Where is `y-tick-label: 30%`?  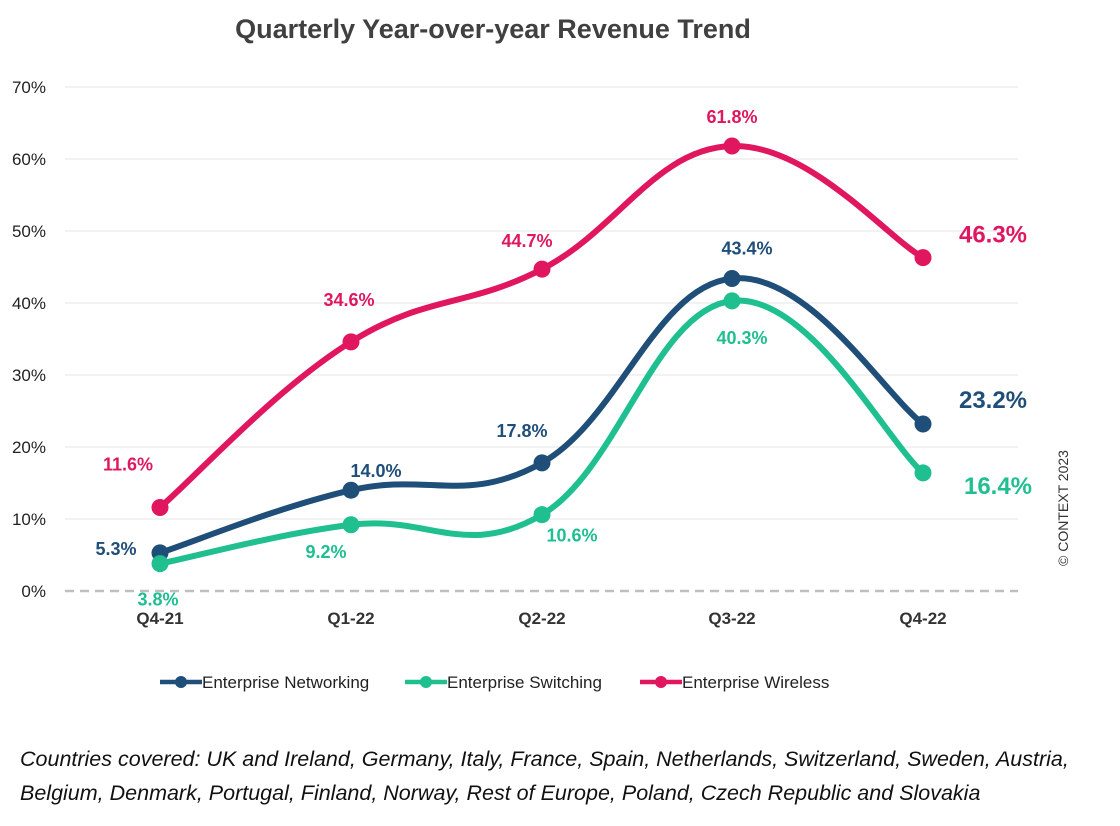
y-tick-label: 30% is located at coordinates (29, 375).